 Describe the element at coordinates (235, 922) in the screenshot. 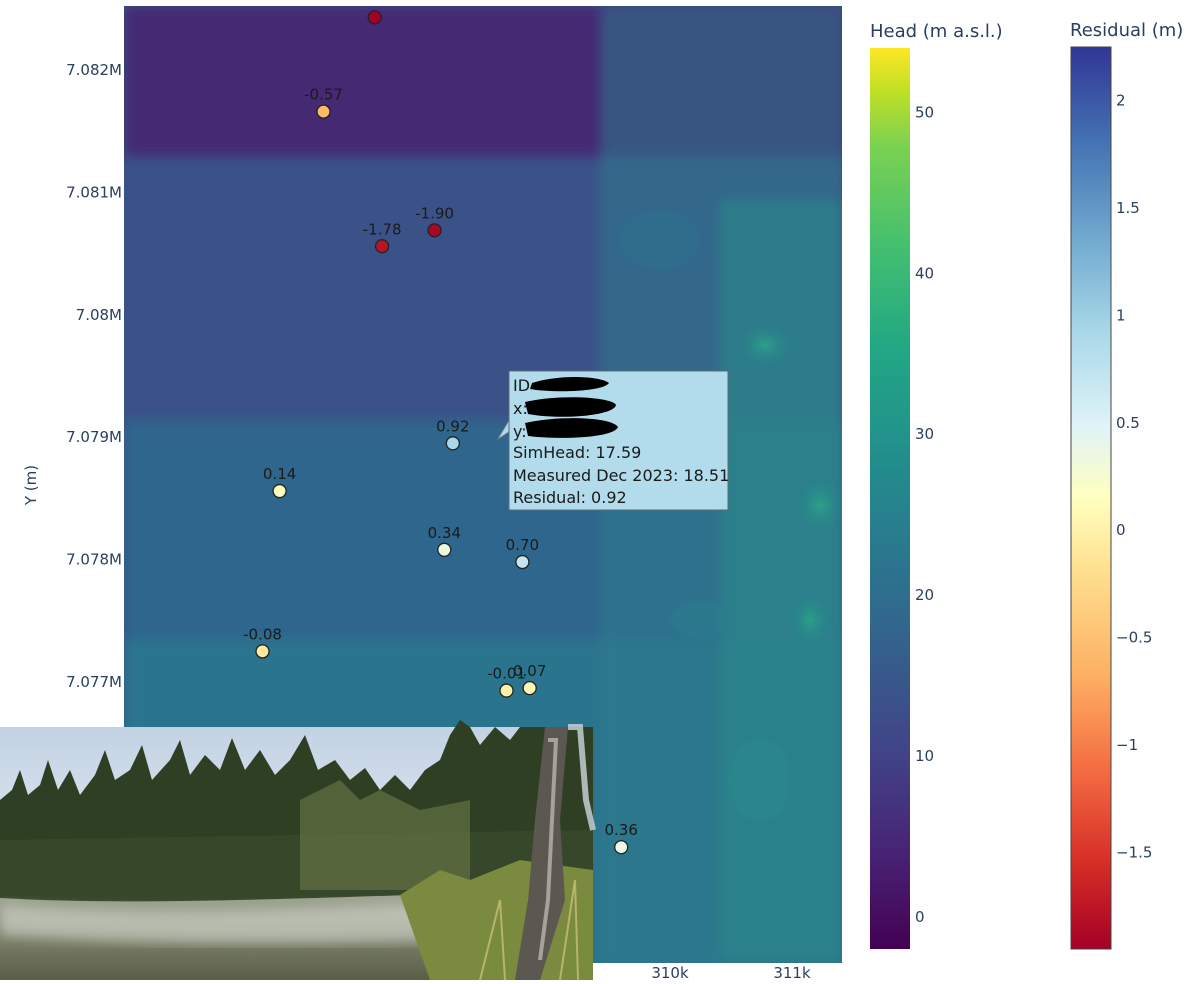

I see `photo-mist` at that location.